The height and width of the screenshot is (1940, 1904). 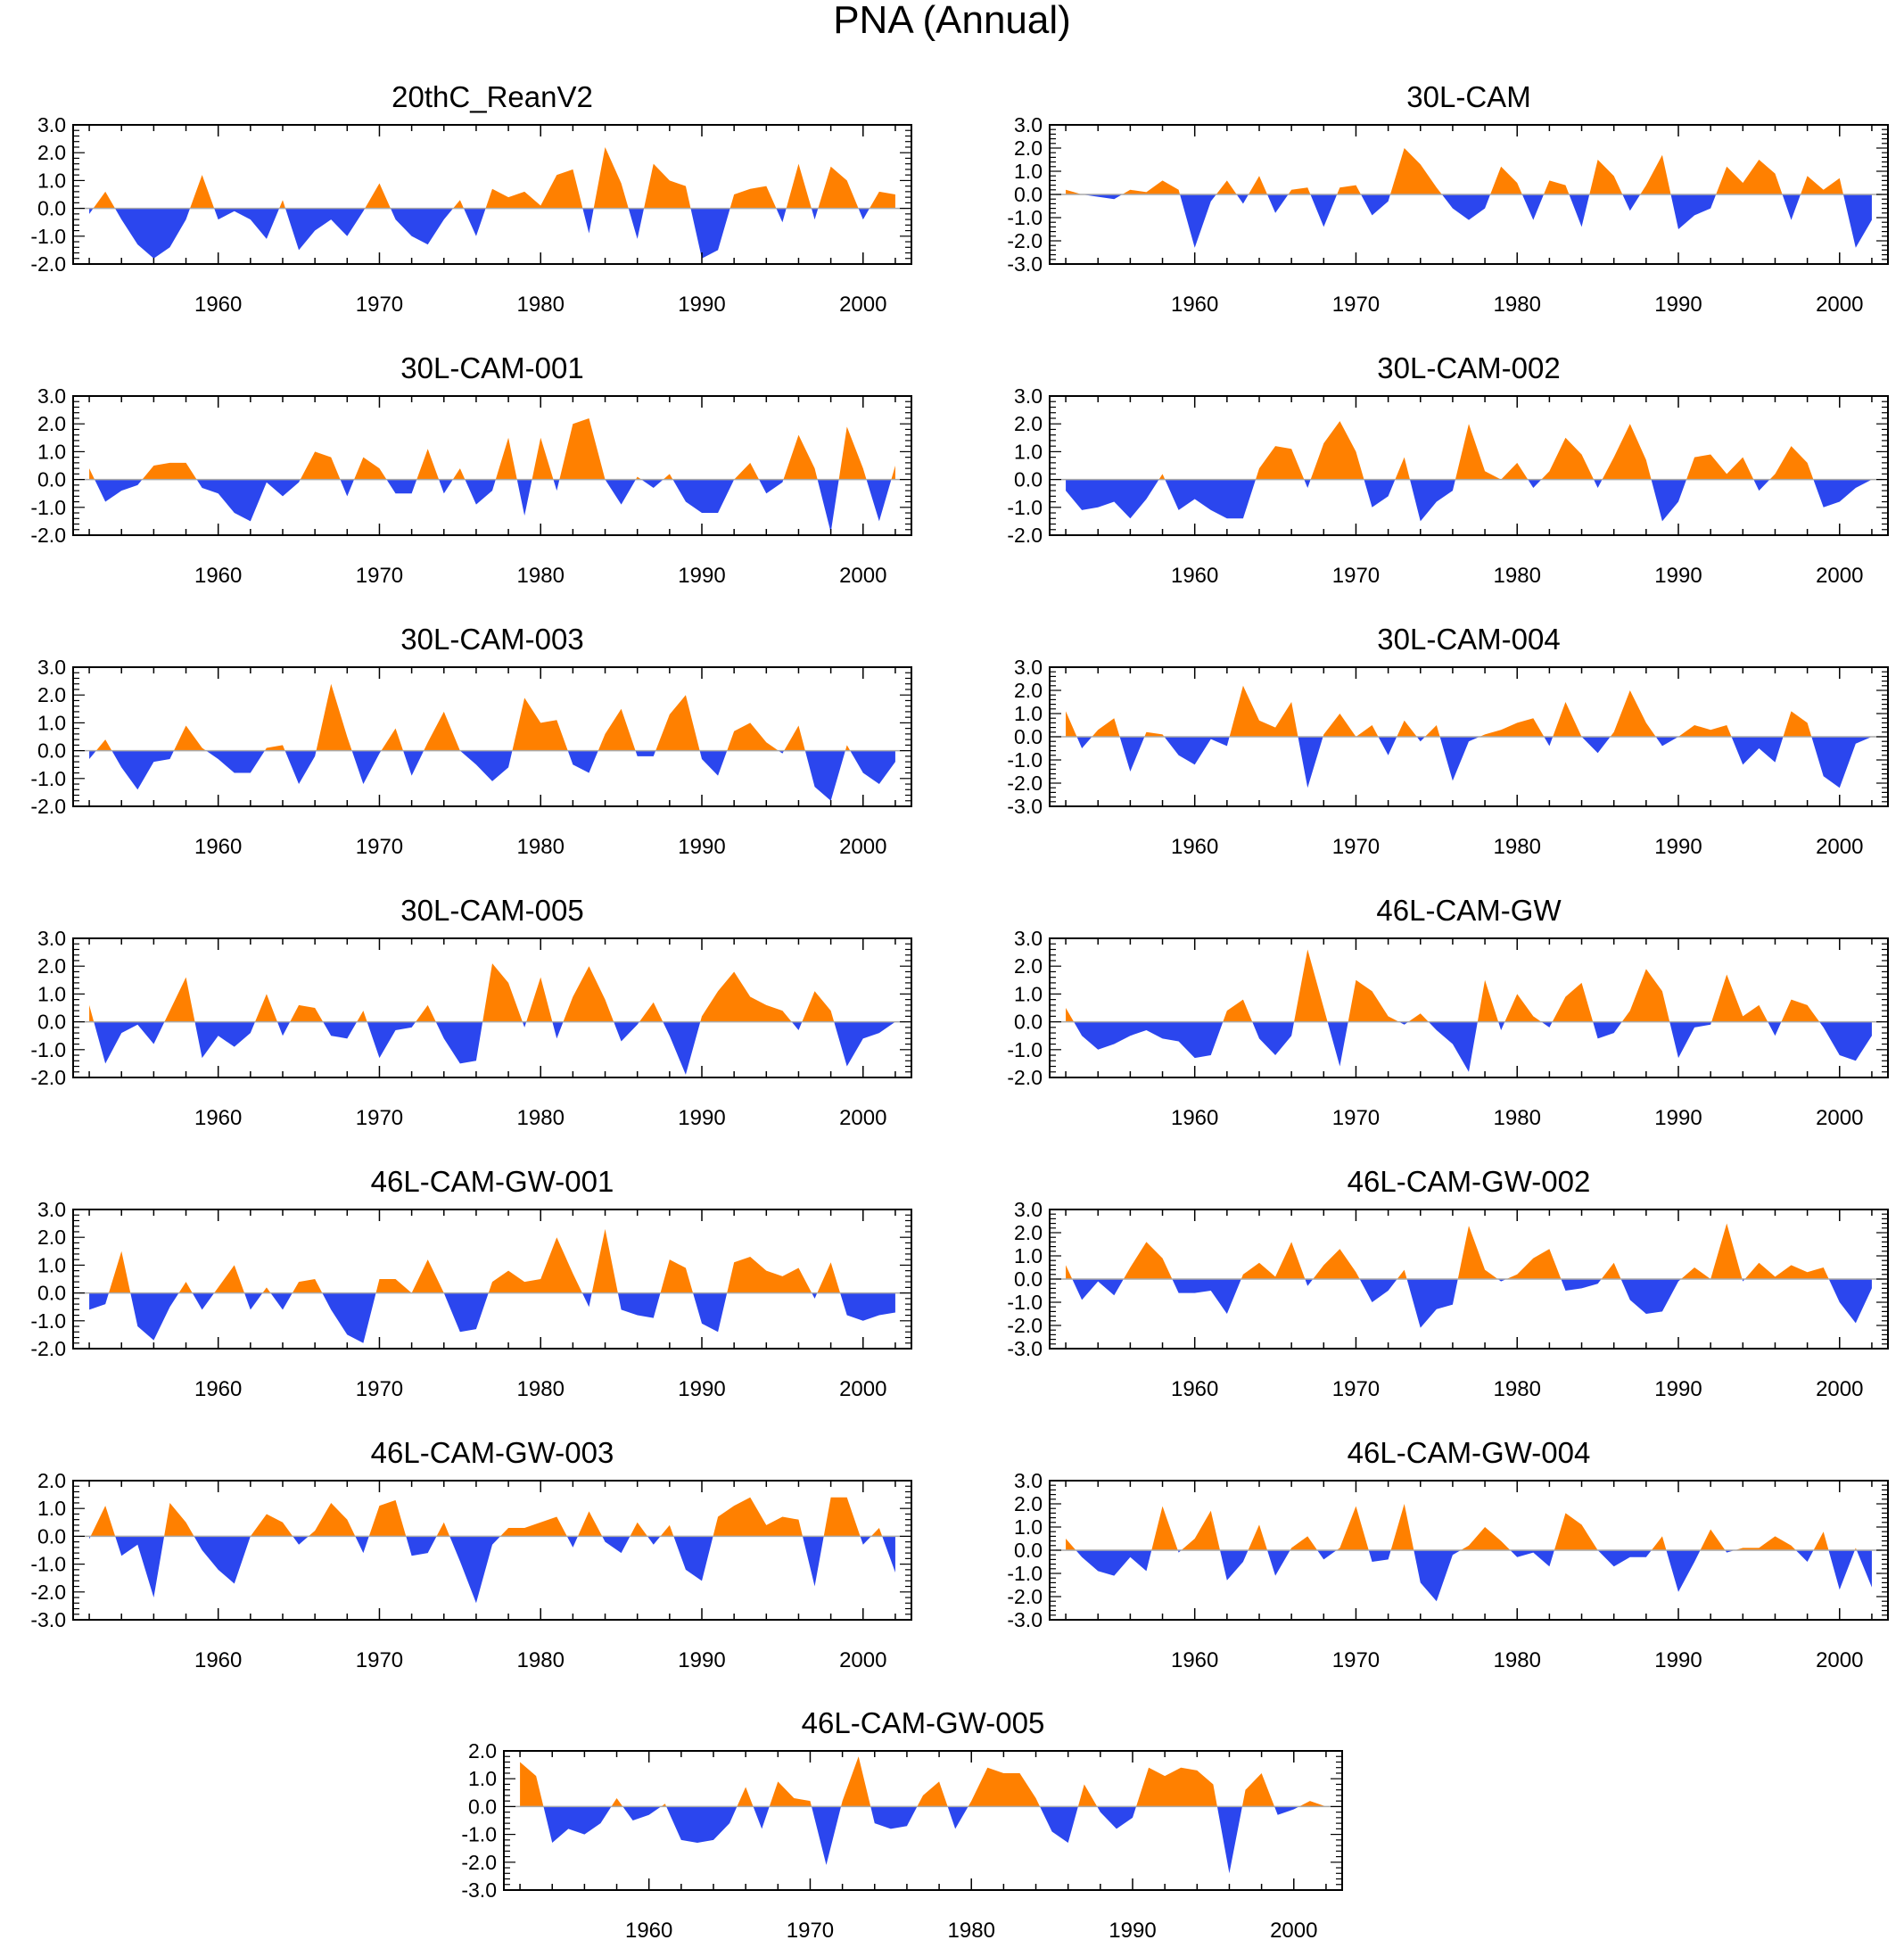 What do you see at coordinates (492, 1452) in the screenshot?
I see `panel-title: 46L-CAM-GW-003` at bounding box center [492, 1452].